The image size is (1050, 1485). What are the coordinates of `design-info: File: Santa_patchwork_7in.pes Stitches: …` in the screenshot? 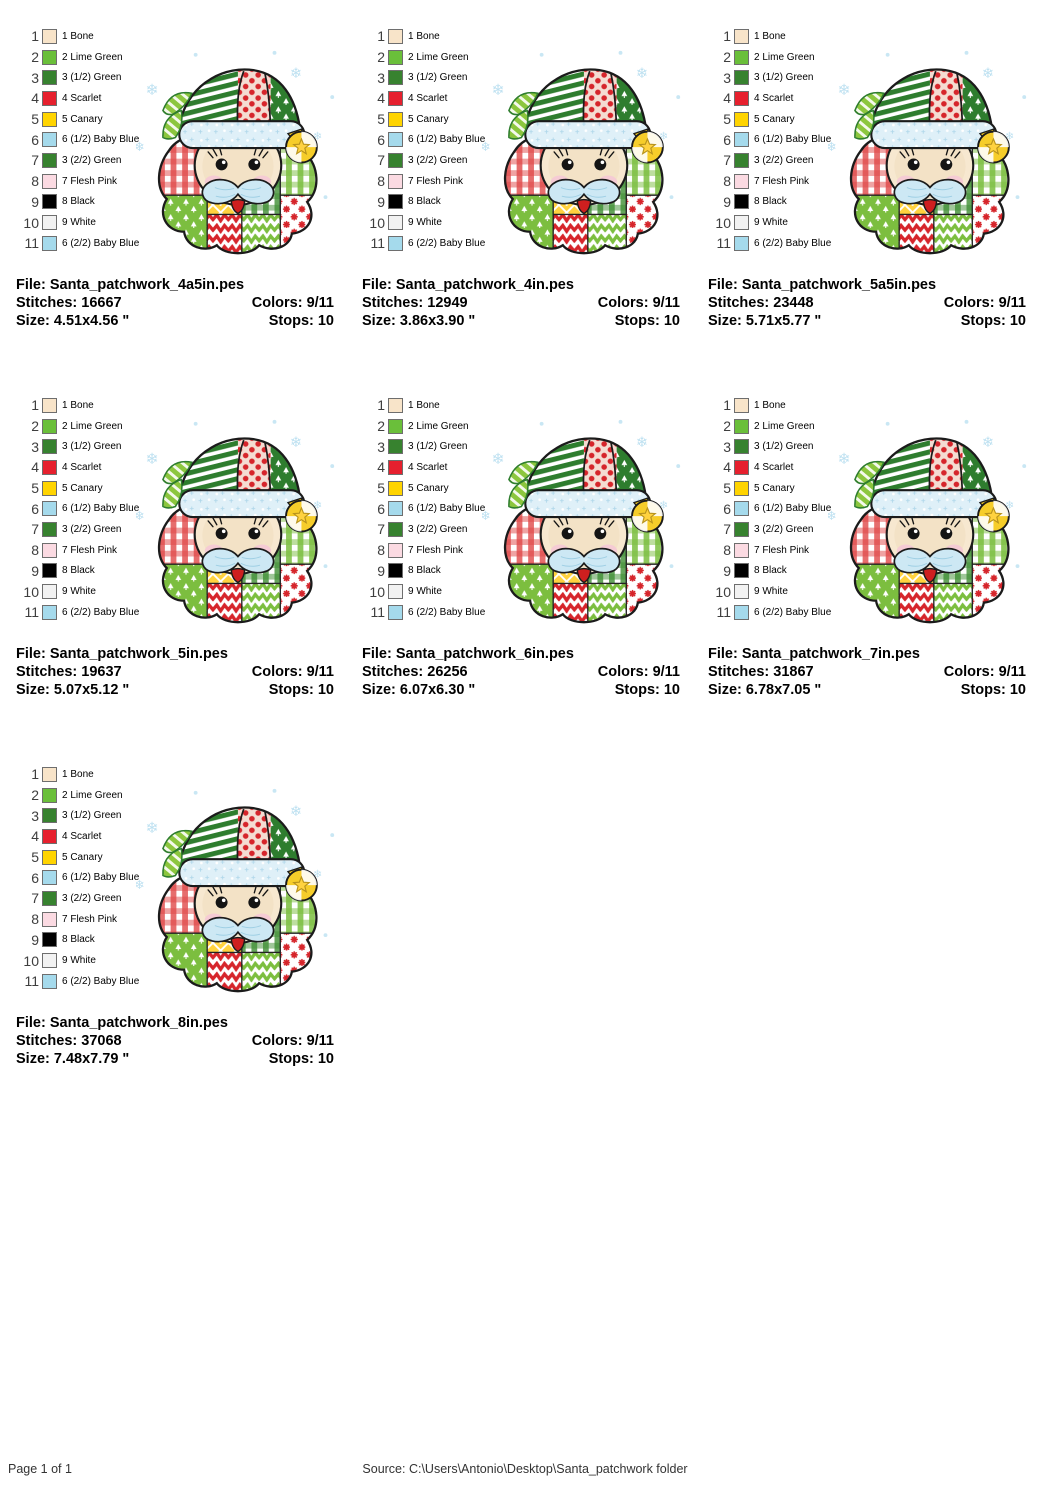 It's located at (867, 672).